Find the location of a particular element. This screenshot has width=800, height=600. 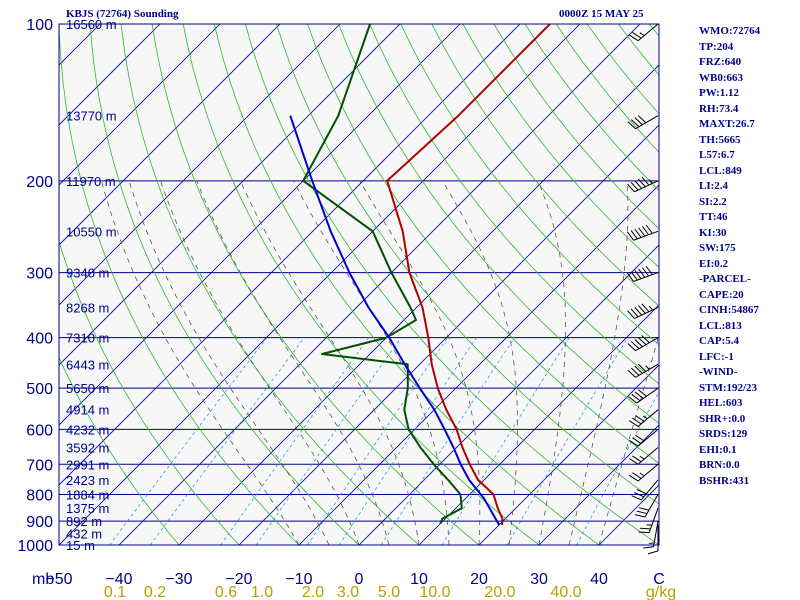

height-label: 1375 m is located at coordinates (87, 508).